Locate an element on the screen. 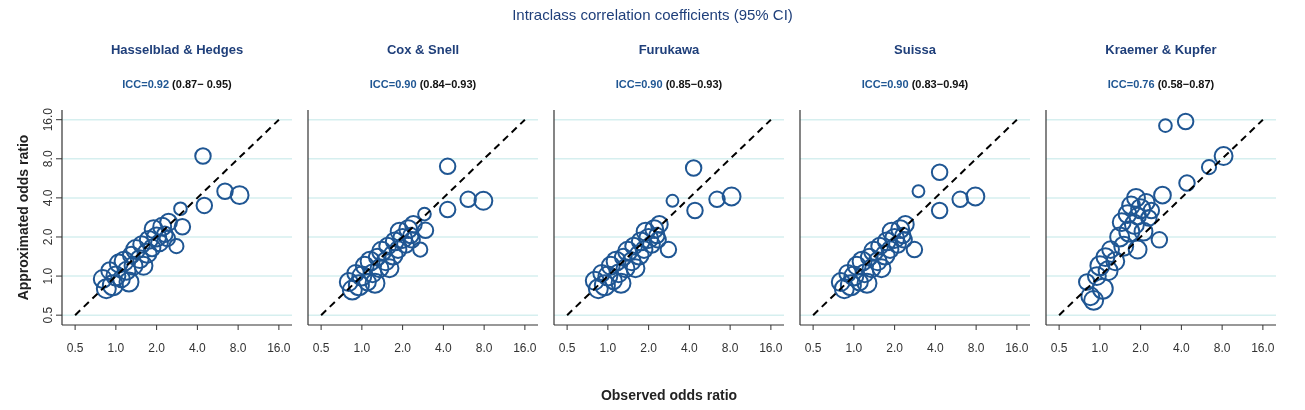 The image size is (1305, 410). chart-subtitle: ICC=0.92 (0.87− 0.95) is located at coordinates (177, 84).